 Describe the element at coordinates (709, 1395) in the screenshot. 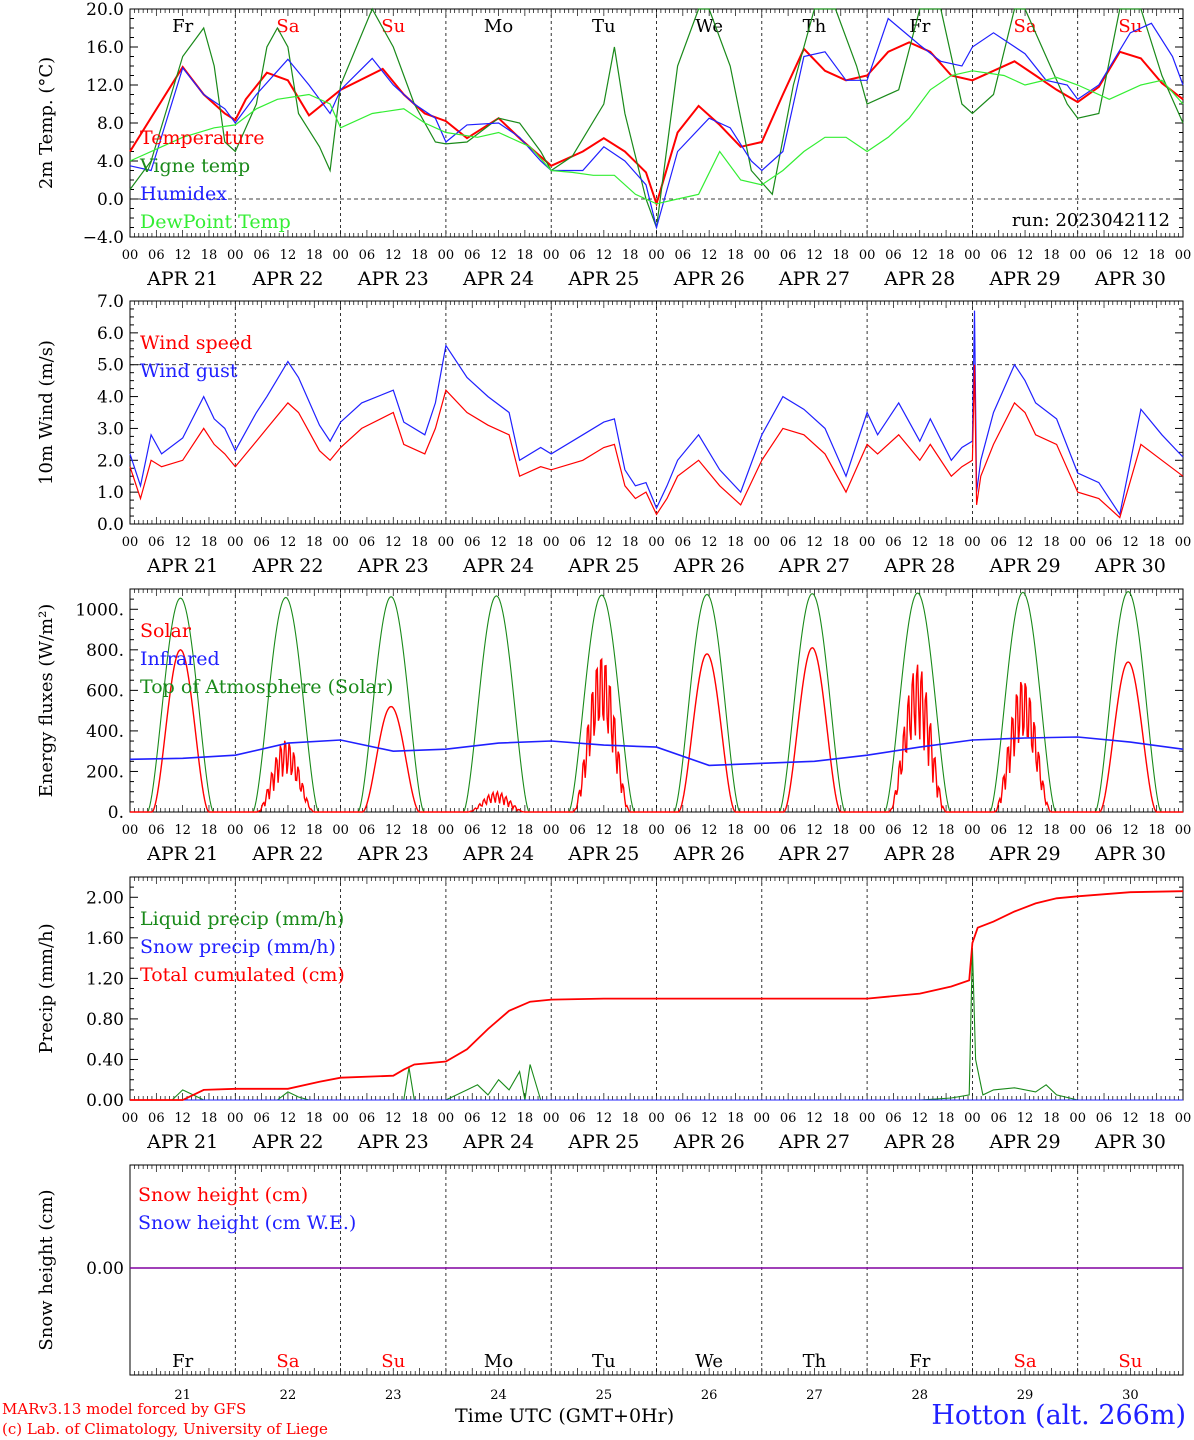

I see `day-number-label: 26` at that location.